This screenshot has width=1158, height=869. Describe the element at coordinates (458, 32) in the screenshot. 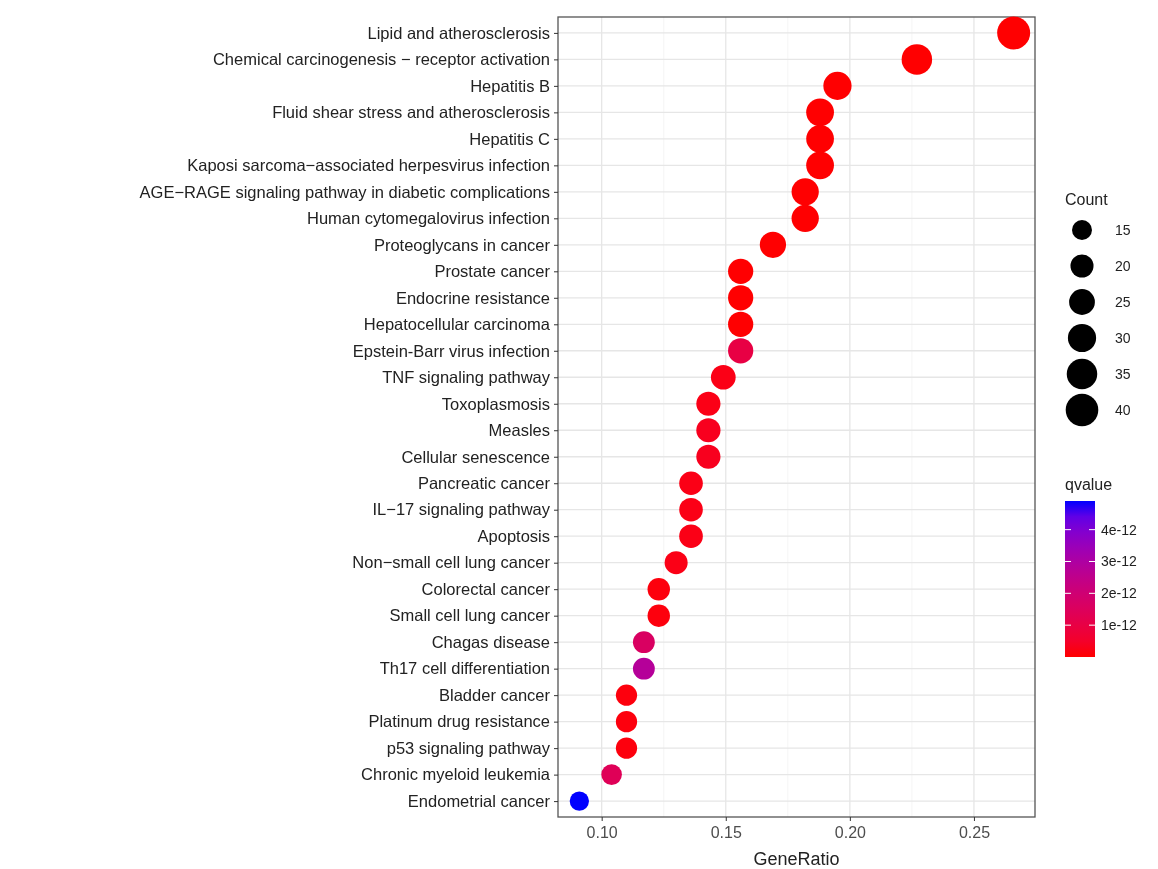

I see `y-tick-label: Lipid and atherosclerosis` at that location.